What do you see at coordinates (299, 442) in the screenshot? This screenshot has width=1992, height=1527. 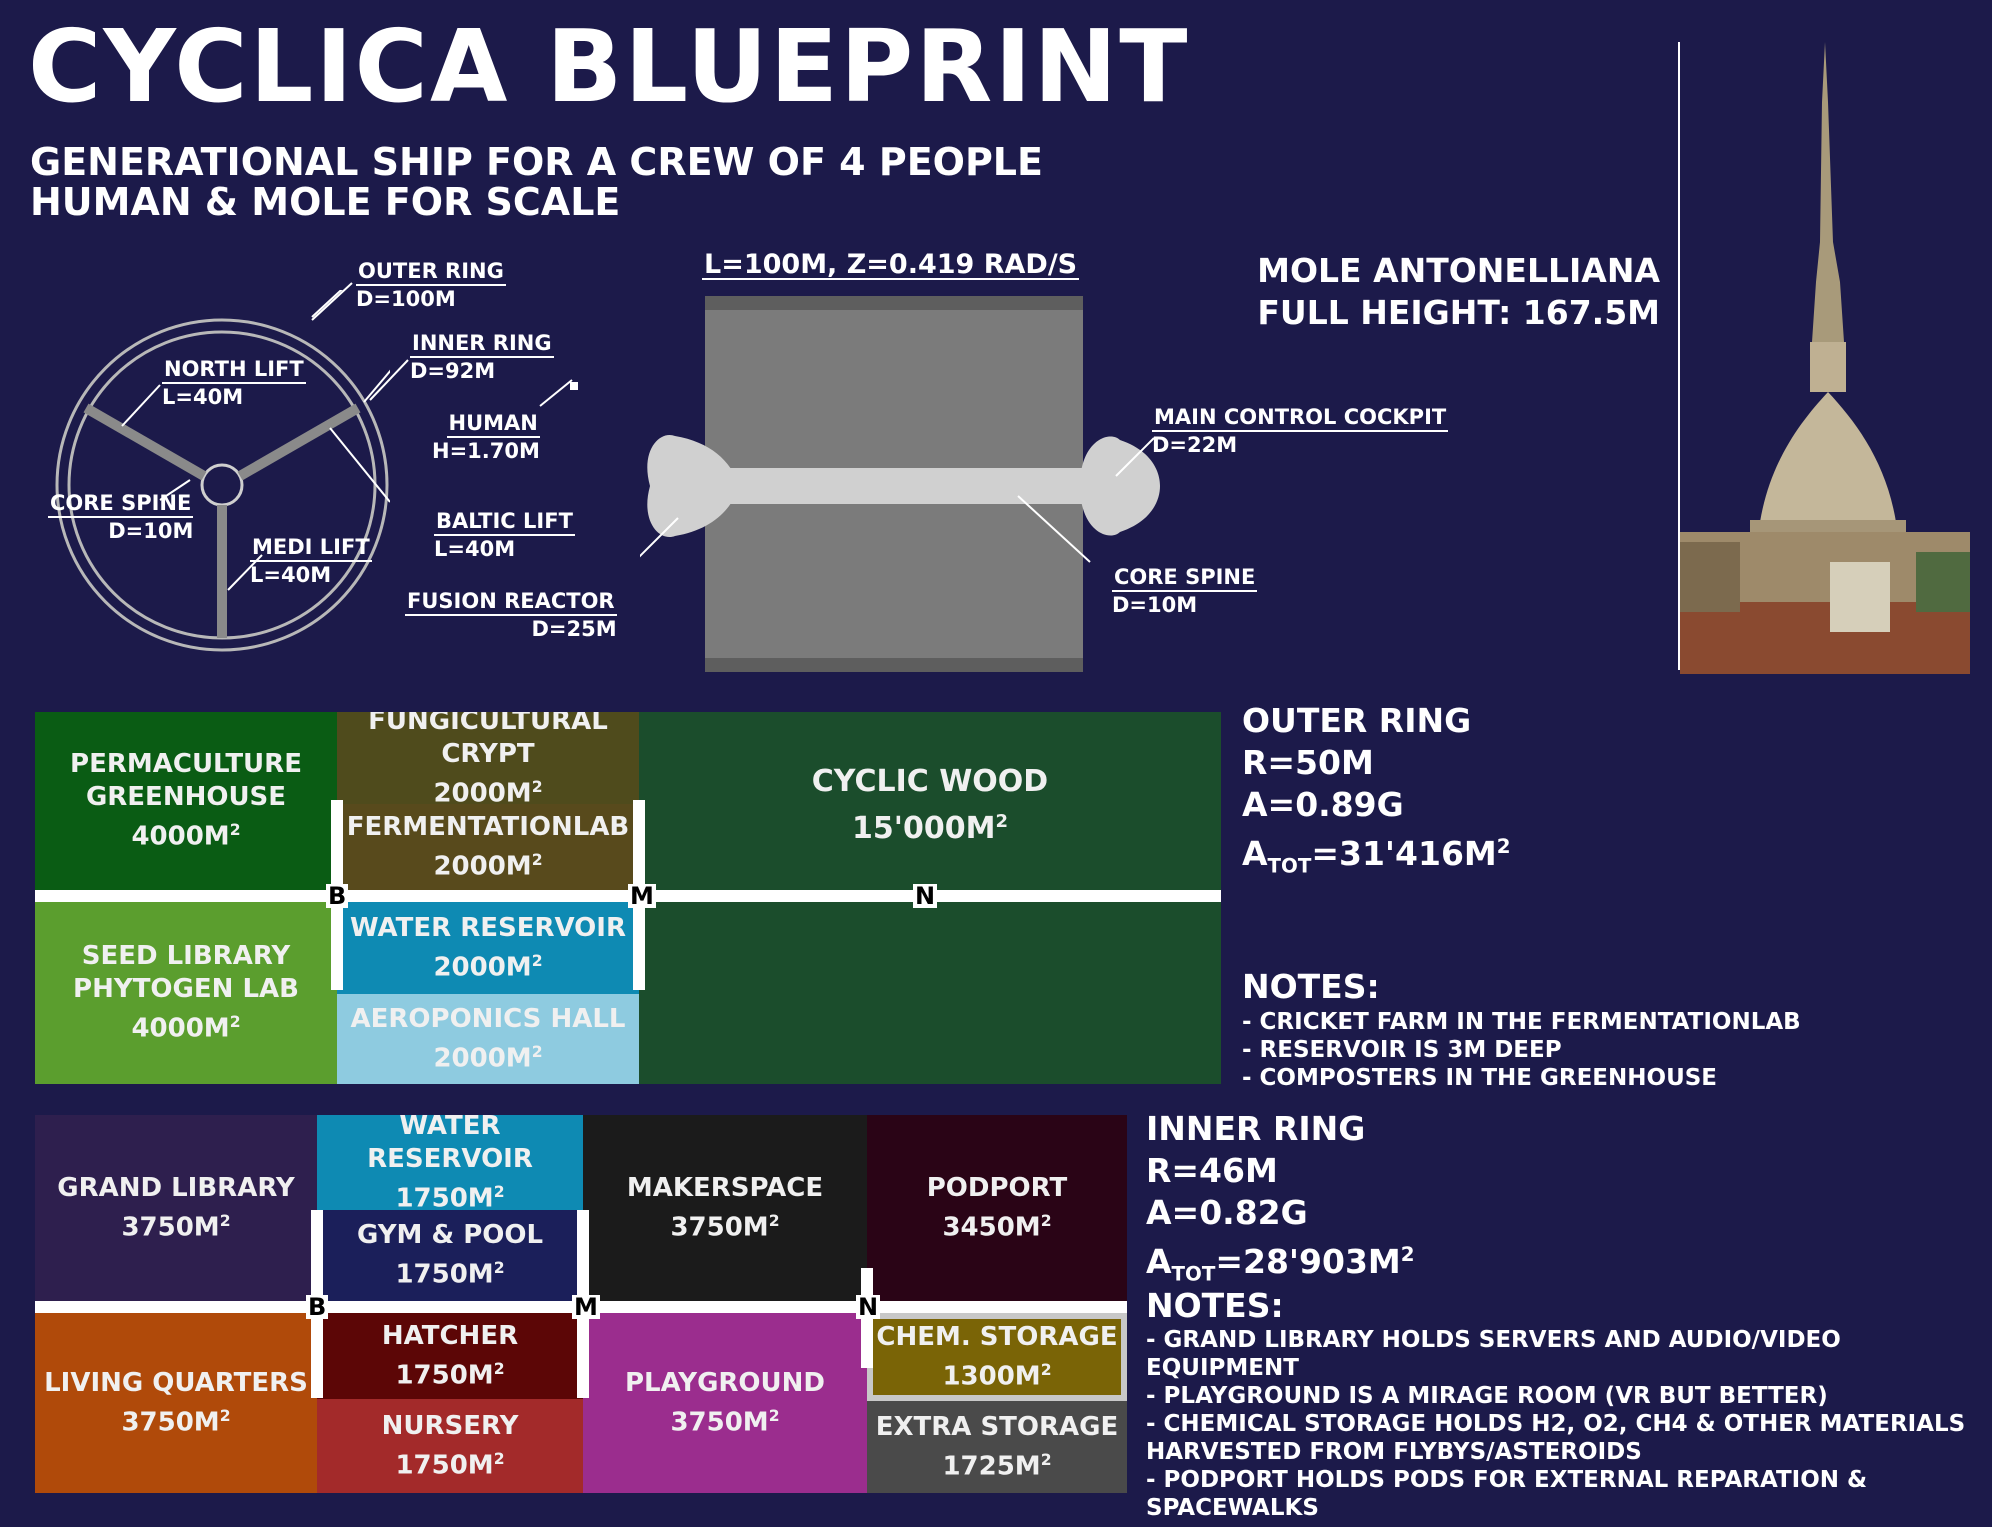 I see `baltic-lift-arm` at bounding box center [299, 442].